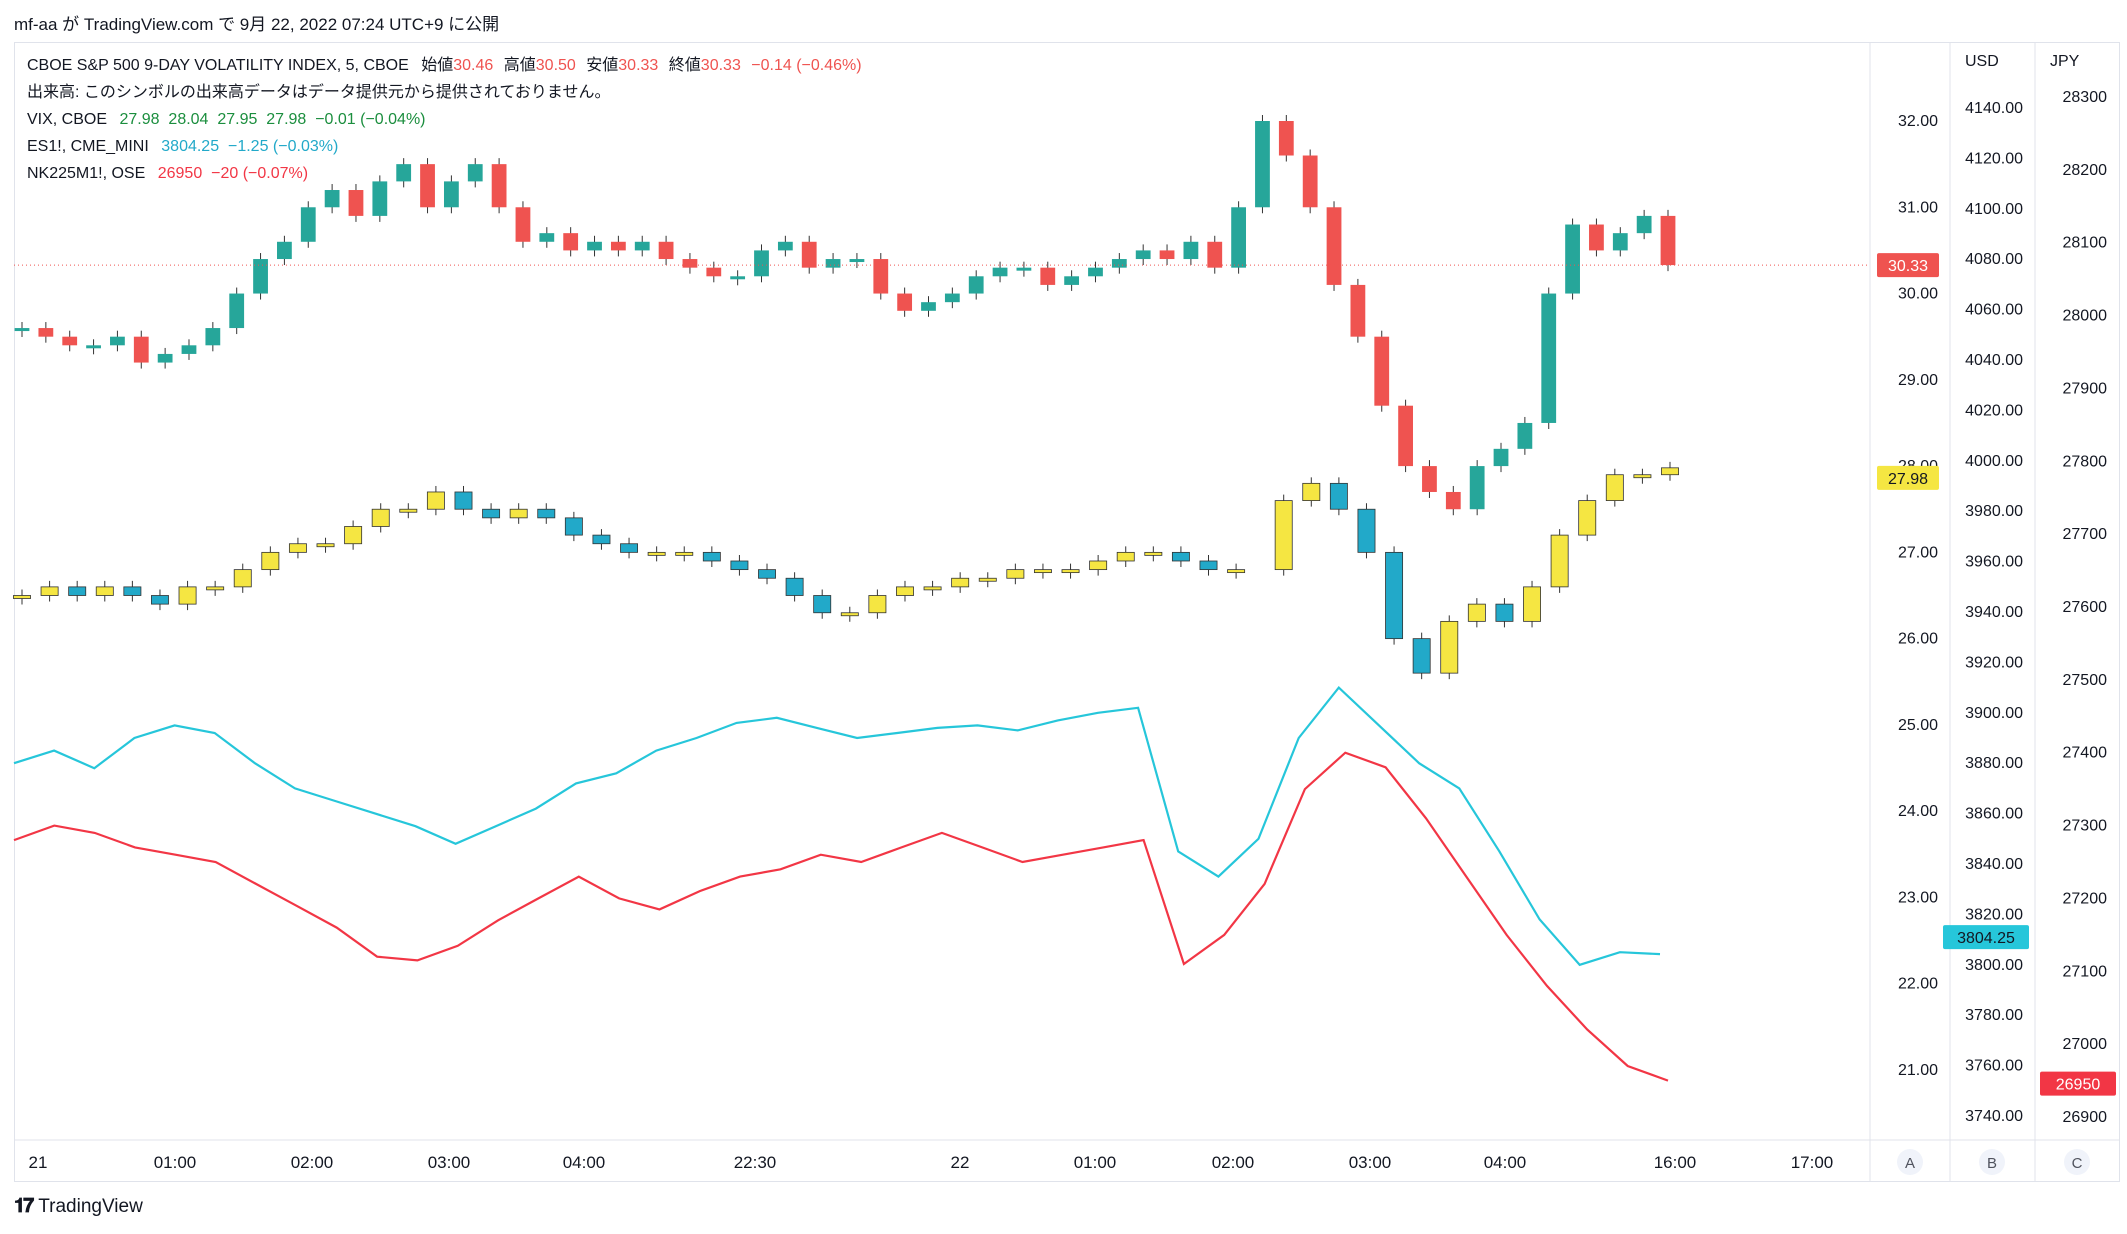 This screenshot has width=2127, height=1234. I want to click on time-axis-label: 01:00, so click(1095, 1162).